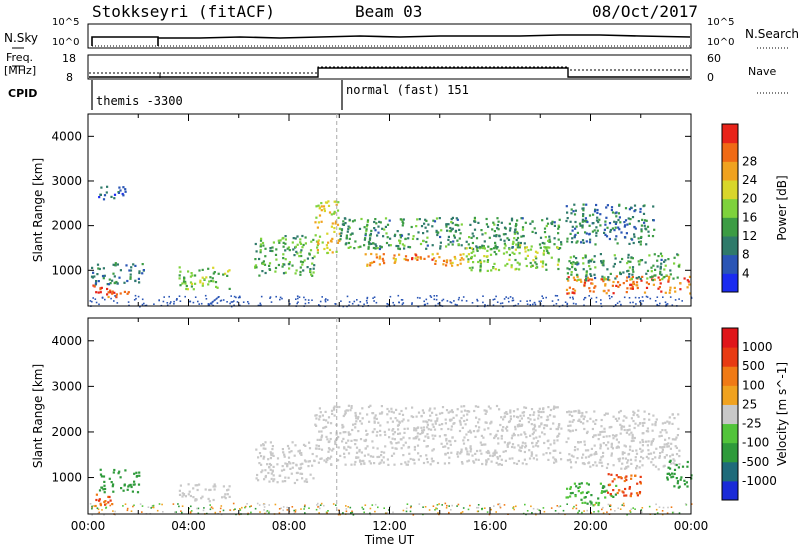  What do you see at coordinates (730, 357) in the screenshot?
I see `colorbar-swatch` at bounding box center [730, 357].